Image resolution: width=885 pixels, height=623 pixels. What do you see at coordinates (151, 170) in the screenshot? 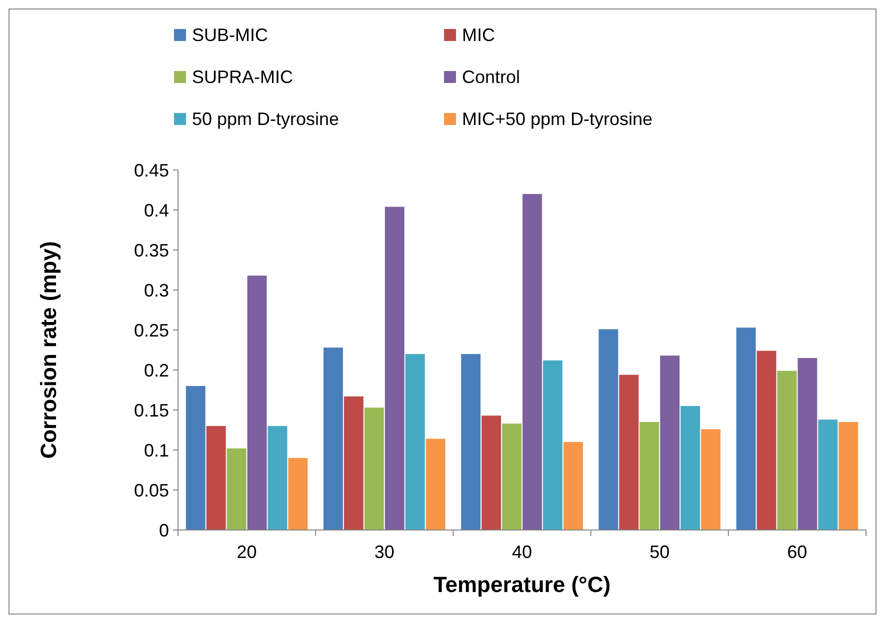
I see `y-tick-label: 0.45` at bounding box center [151, 170].